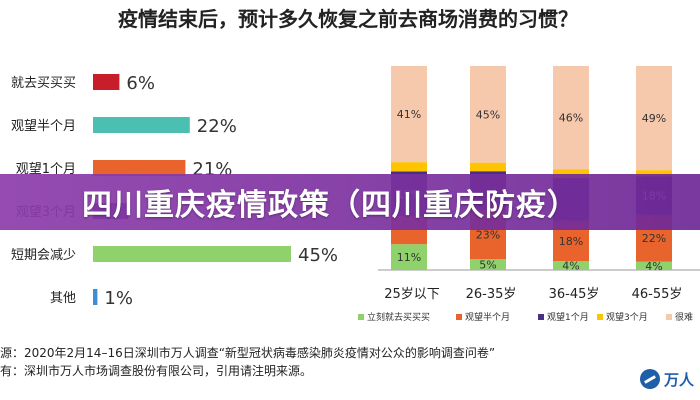  I want to click on value-label: 22%, so click(217, 126).